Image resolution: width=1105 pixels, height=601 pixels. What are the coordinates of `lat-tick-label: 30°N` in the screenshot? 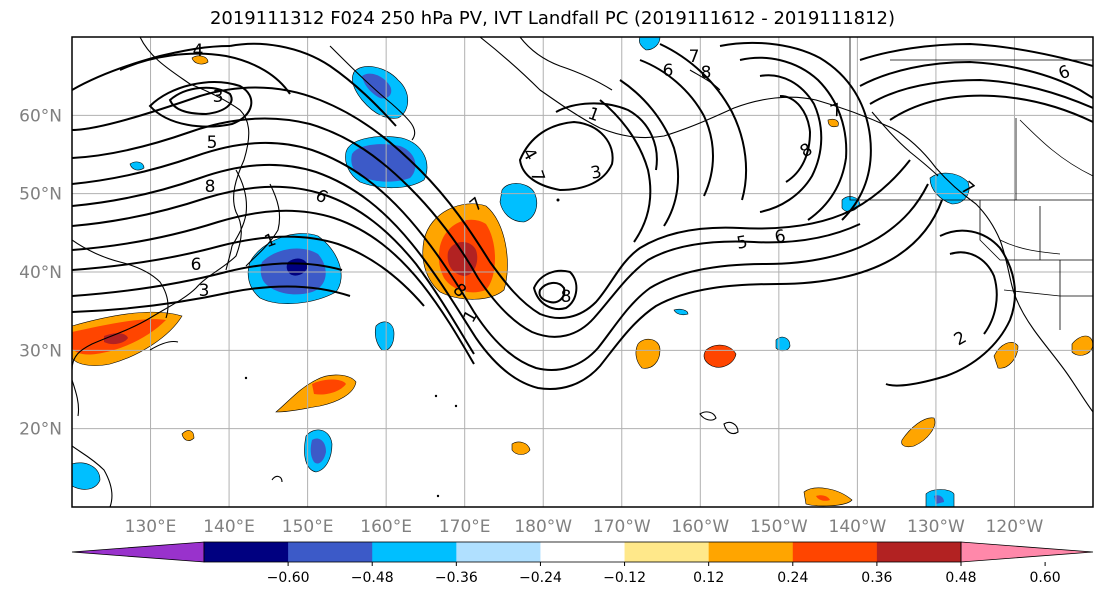 It's located at (40, 351).